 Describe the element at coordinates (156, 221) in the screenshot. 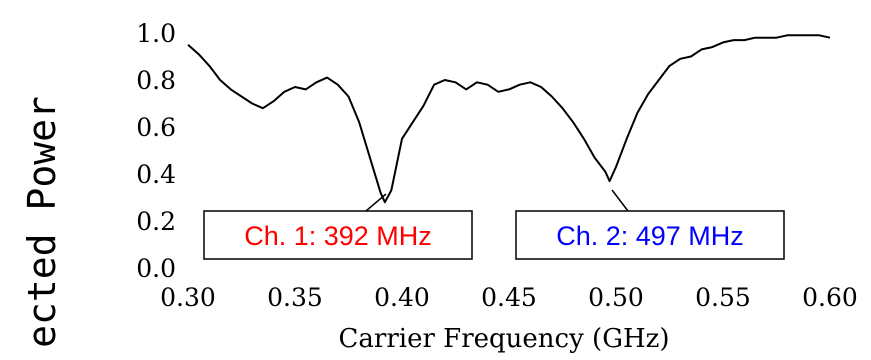

I see `y-tick-label: 0.2` at that location.